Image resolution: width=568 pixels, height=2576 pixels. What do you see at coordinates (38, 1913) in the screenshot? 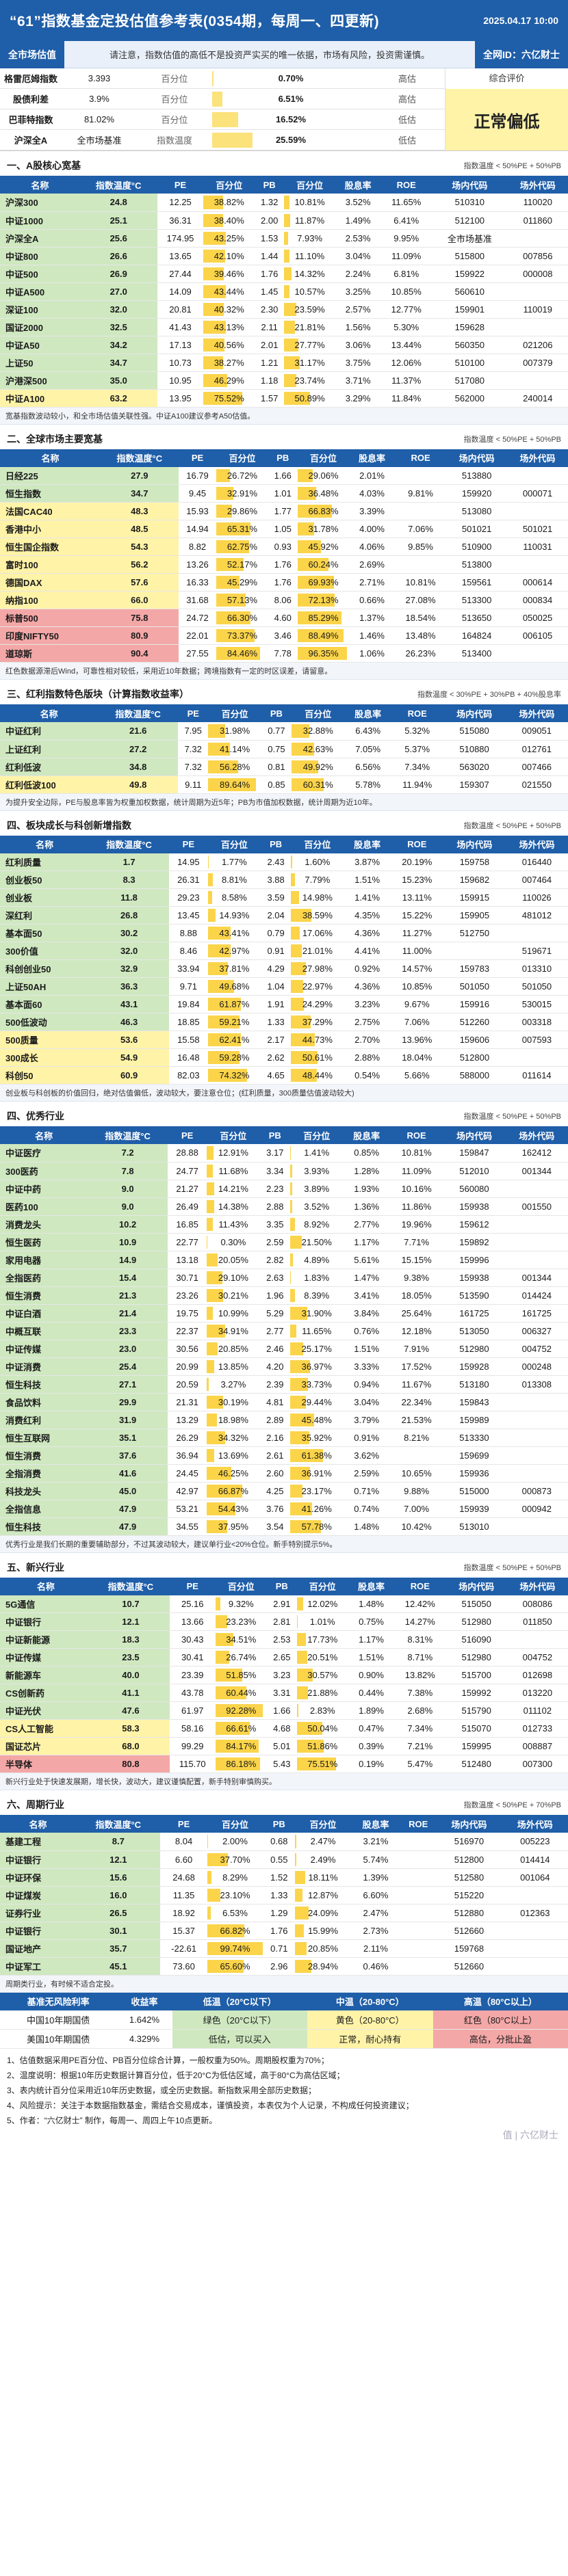
I see `index-name: 证券行业` at bounding box center [38, 1913].